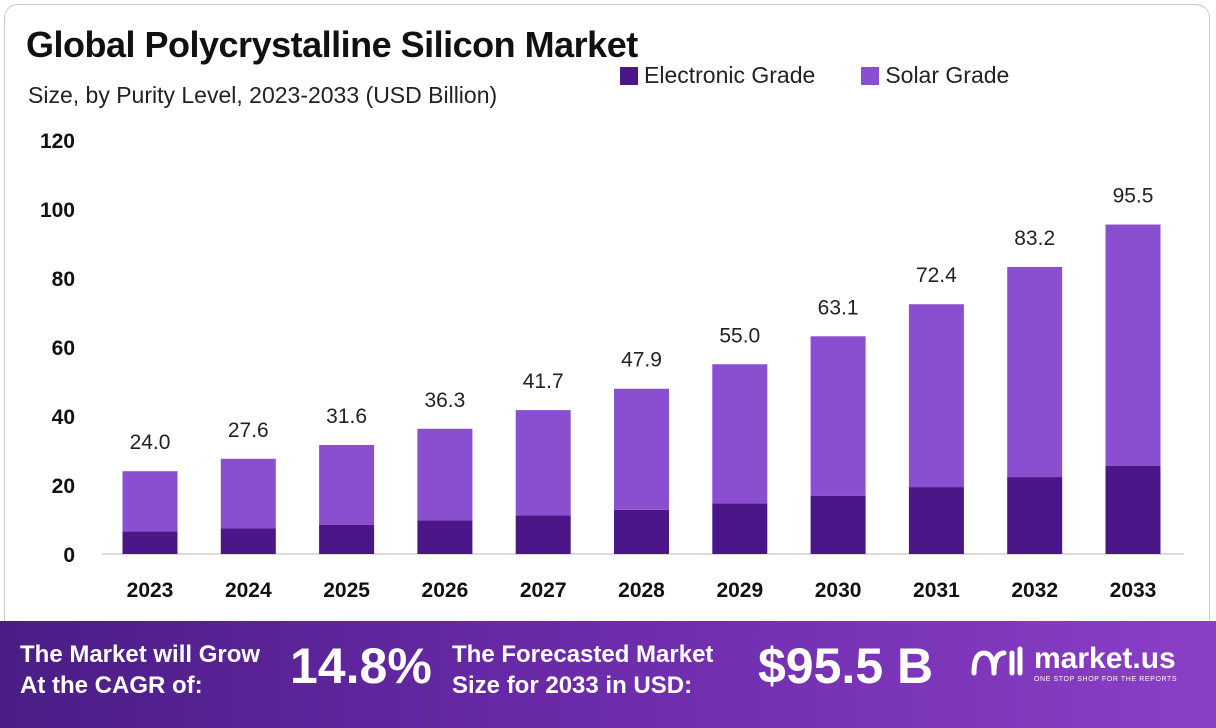 Image resolution: width=1216 pixels, height=728 pixels. Describe the element at coordinates (1034, 590) in the screenshot. I see `x-tick-label: 2032` at that location.